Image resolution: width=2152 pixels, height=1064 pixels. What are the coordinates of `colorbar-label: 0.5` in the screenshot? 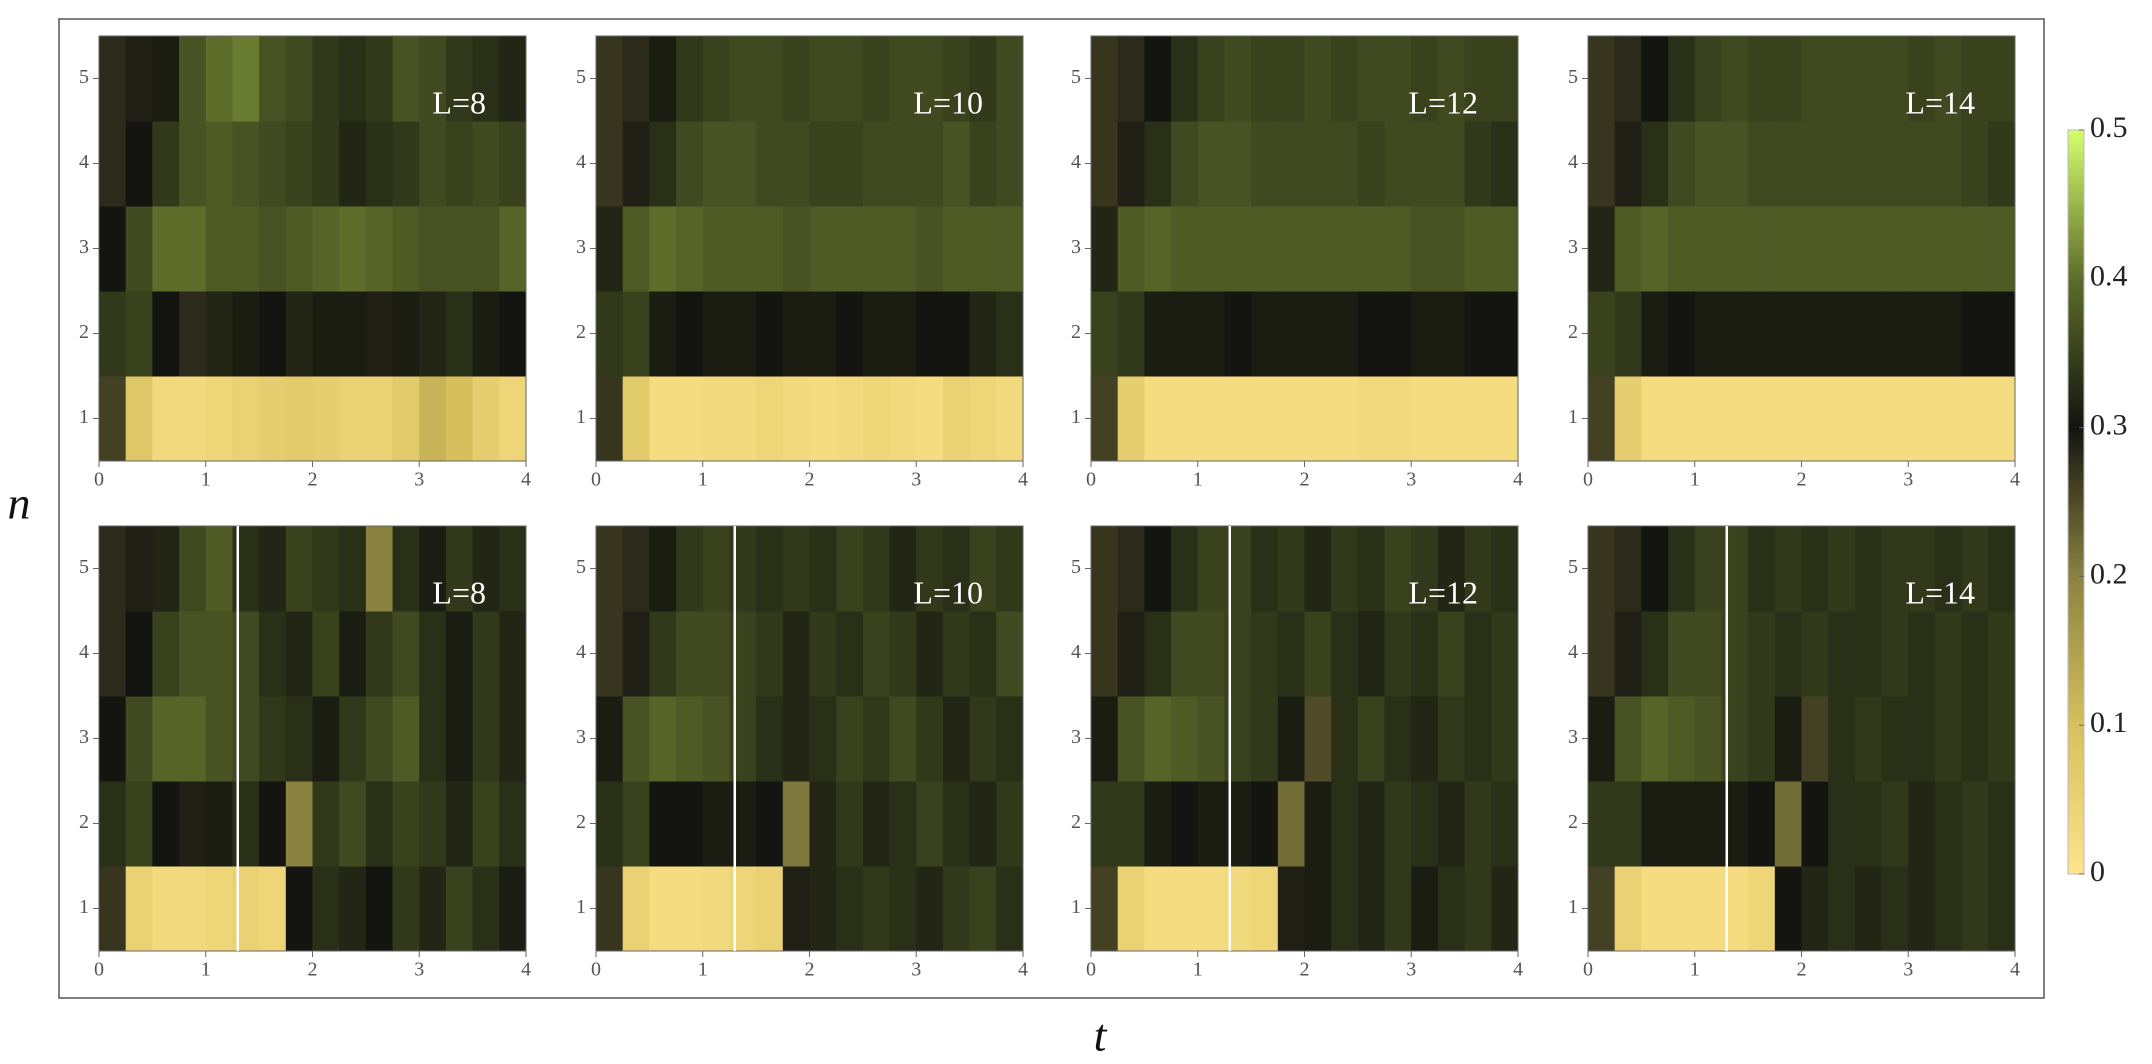 It's located at (2109, 127).